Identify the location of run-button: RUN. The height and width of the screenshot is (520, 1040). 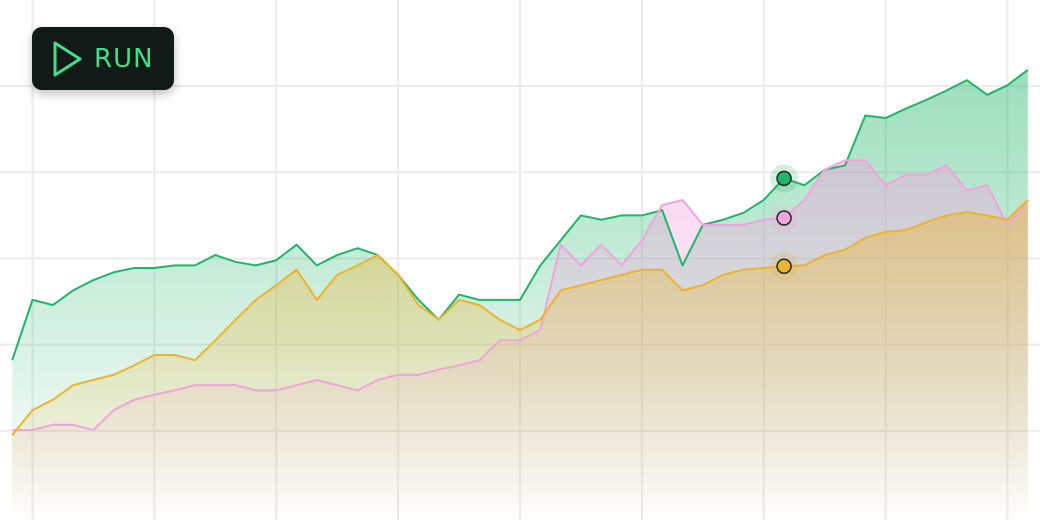
(103, 58).